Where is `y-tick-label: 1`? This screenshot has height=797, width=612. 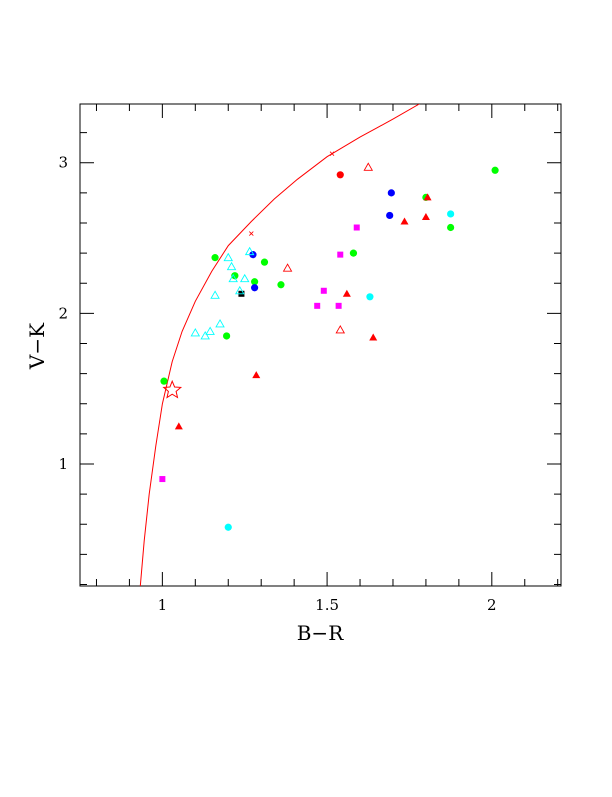 y-tick-label: 1 is located at coordinates (63, 464).